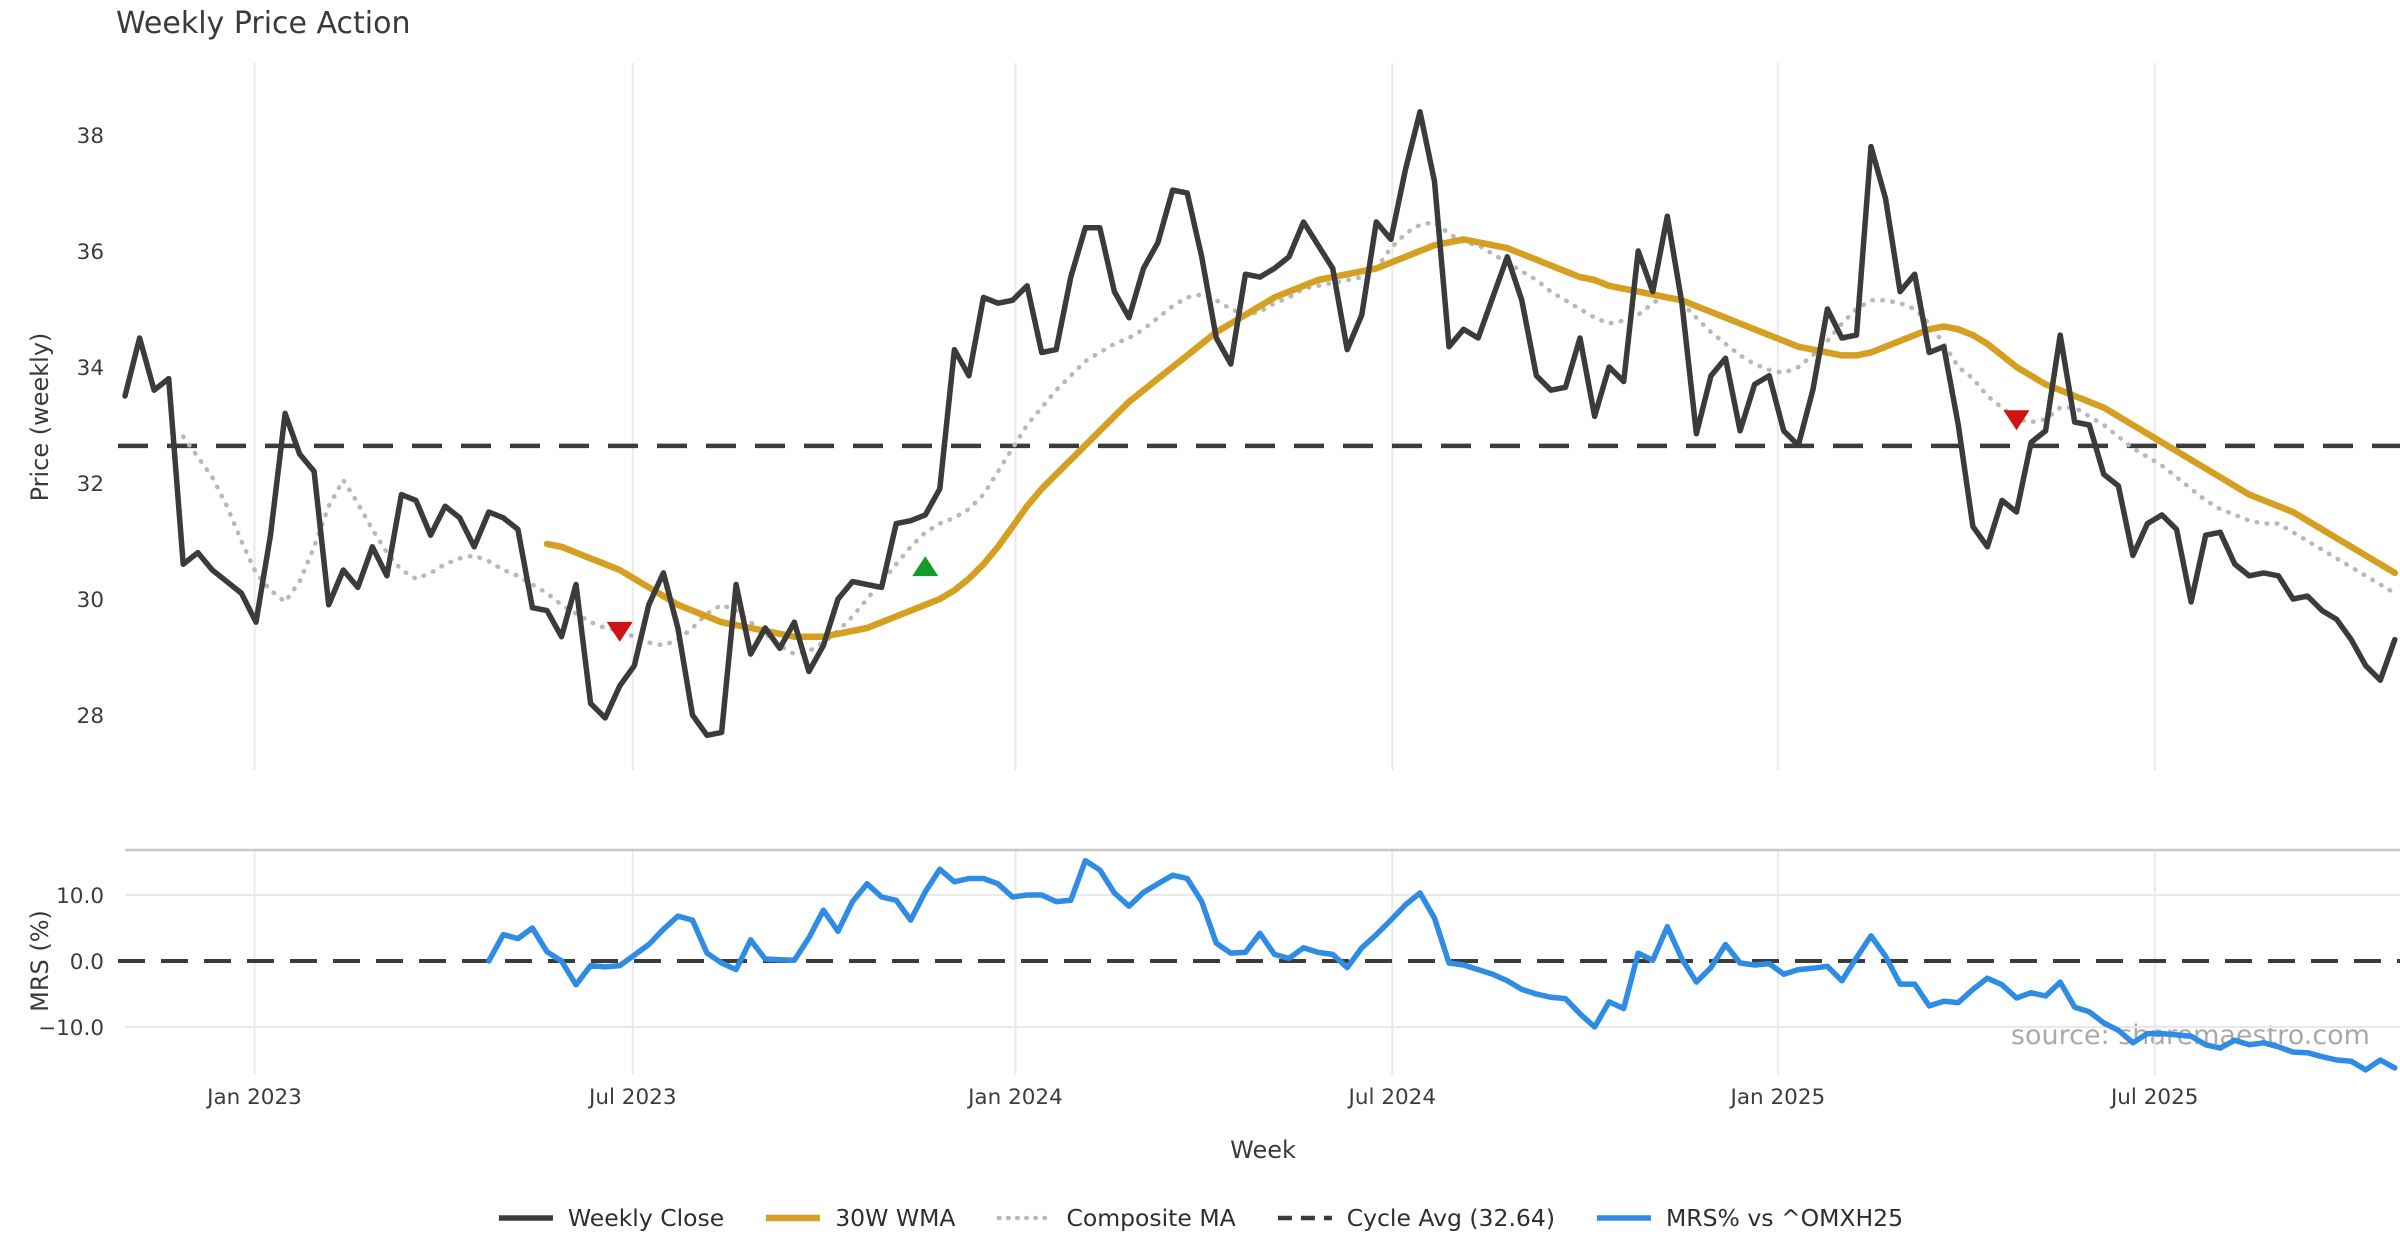 Image resolution: width=2400 pixels, height=1260 pixels. I want to click on legend-item-weekly-close: Weekly Close, so click(610, 1218).